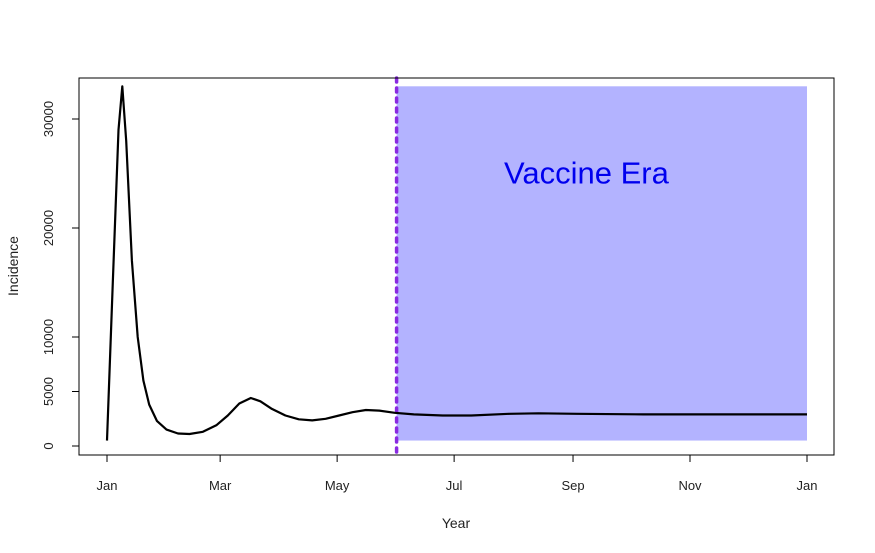  What do you see at coordinates (690, 485) in the screenshot?
I see `x-tick-label: Nov` at bounding box center [690, 485].